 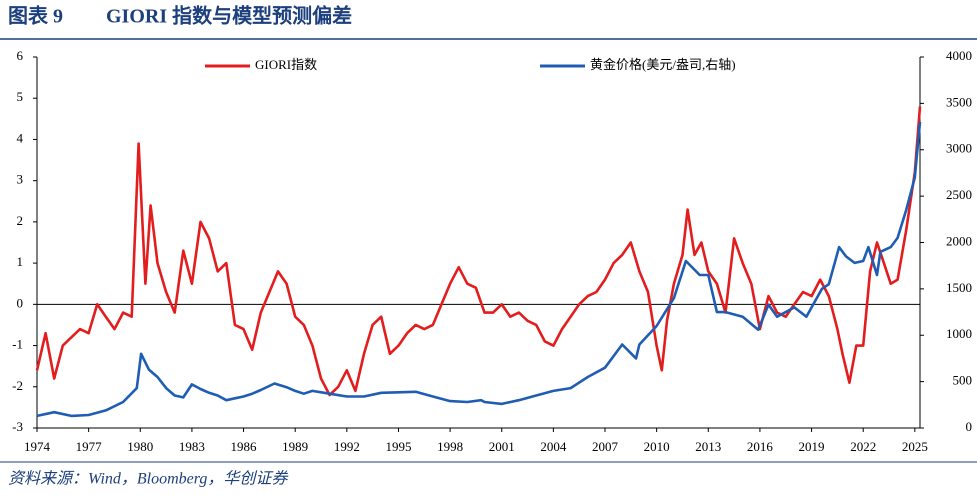 I want to click on chart-title: 图表 9, so click(x=35, y=16).